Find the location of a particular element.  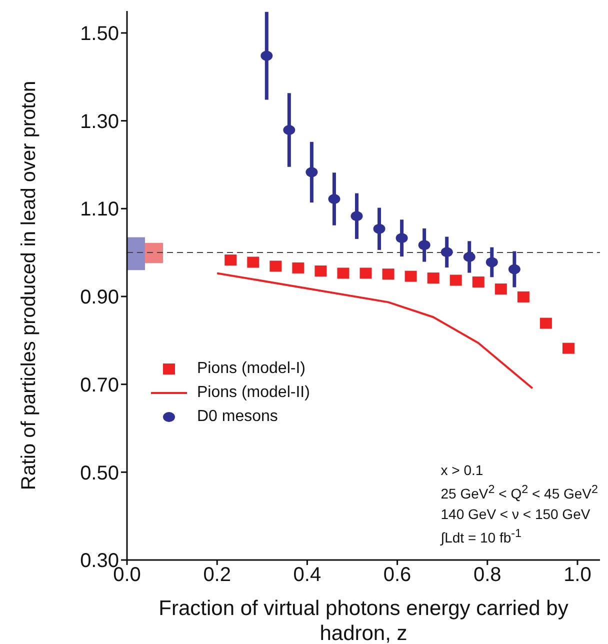

x-tick-label: 1.0 is located at coordinates (578, 575).